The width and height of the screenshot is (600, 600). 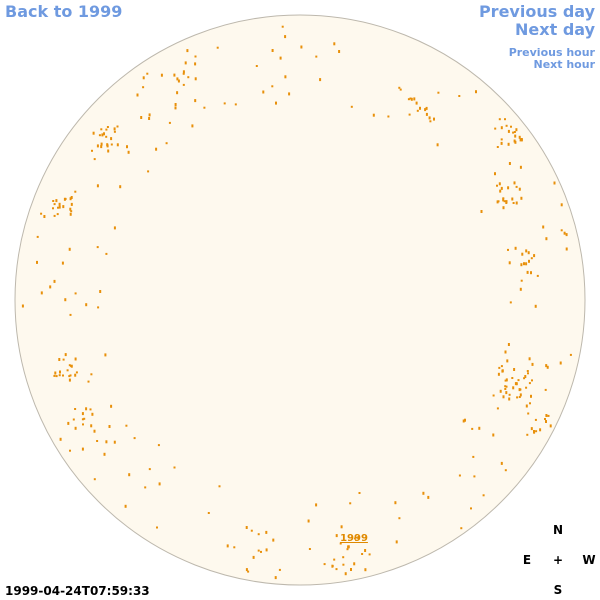 I want to click on compass-east: E, so click(x=527, y=560).